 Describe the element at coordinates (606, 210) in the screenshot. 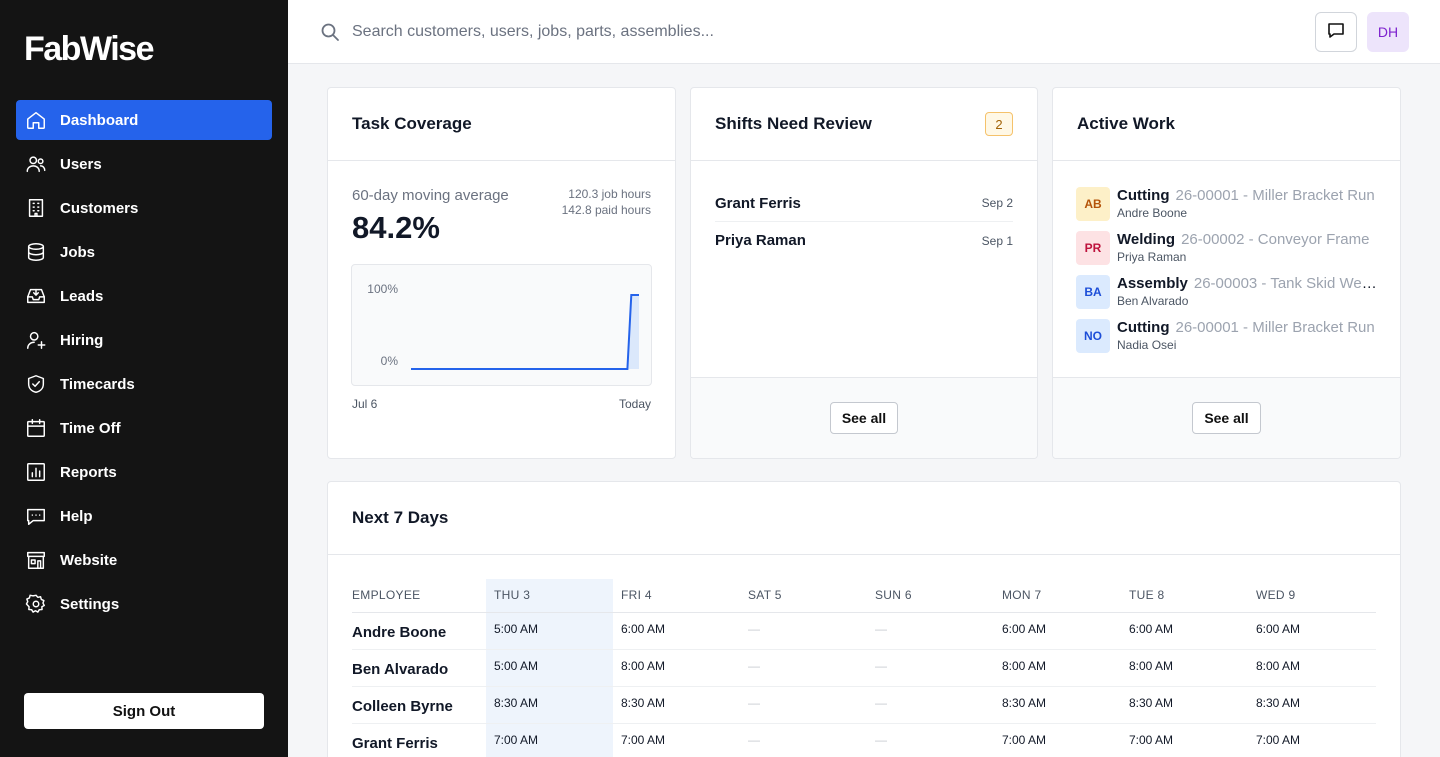

I see `paid-hours: 142.8 paid hours` at that location.